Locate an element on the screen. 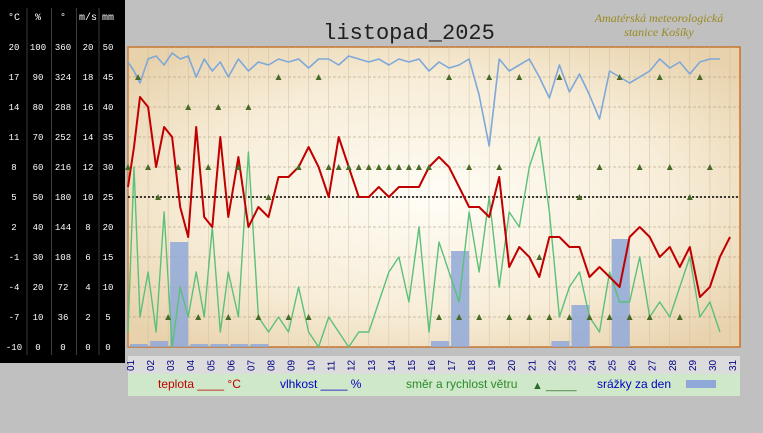 Image resolution: width=763 pixels, height=433 pixels. x-tick-label: 01 is located at coordinates (131, 365).